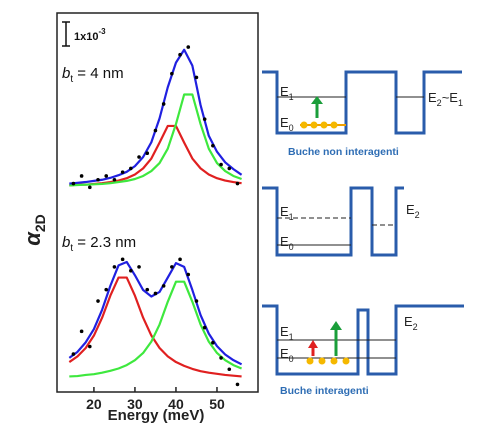  I want to click on diagram: E1 E2 E0, so click(341, 221).